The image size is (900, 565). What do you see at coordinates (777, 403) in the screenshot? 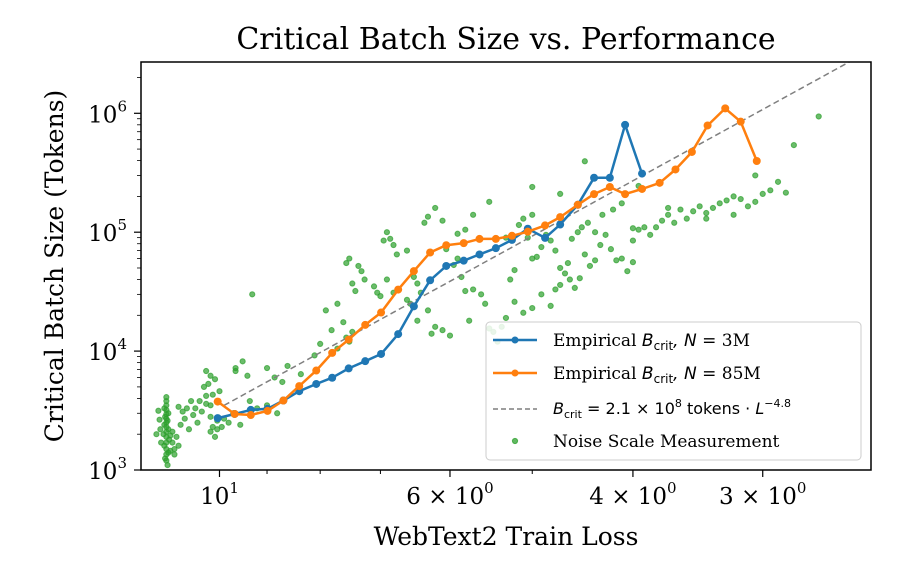
I see `legend-fit-exp2: −4.8` at bounding box center [777, 403].